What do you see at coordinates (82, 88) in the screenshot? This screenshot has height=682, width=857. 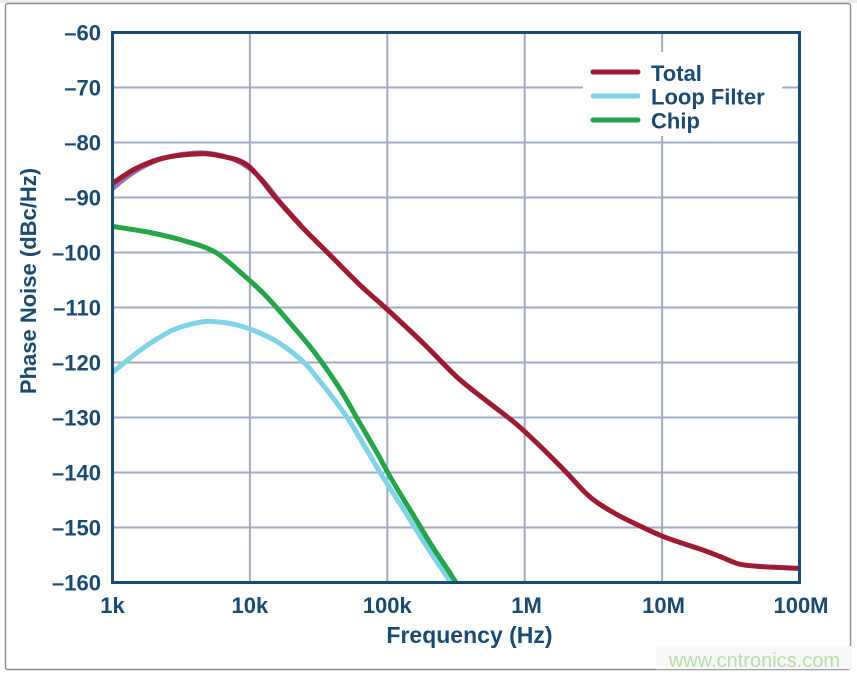 I see `svg-text: –70` at bounding box center [82, 88].